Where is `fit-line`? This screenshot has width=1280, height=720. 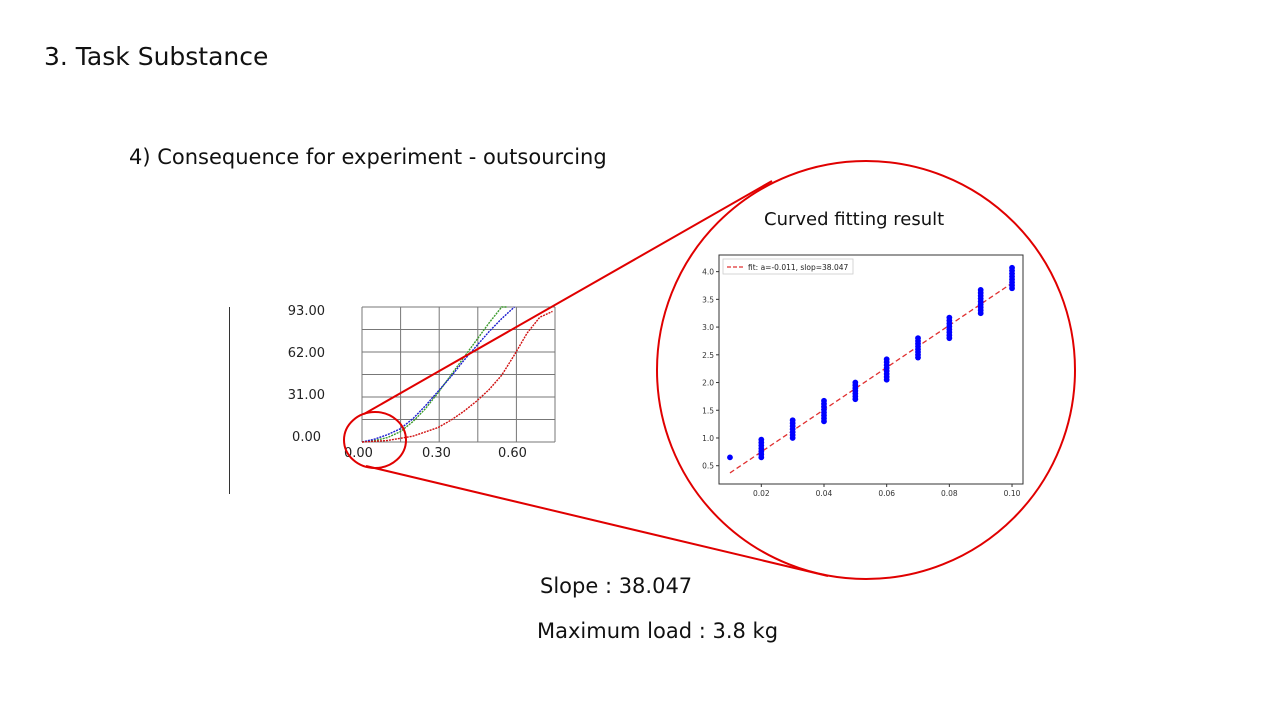 fit-line is located at coordinates (871, 378).